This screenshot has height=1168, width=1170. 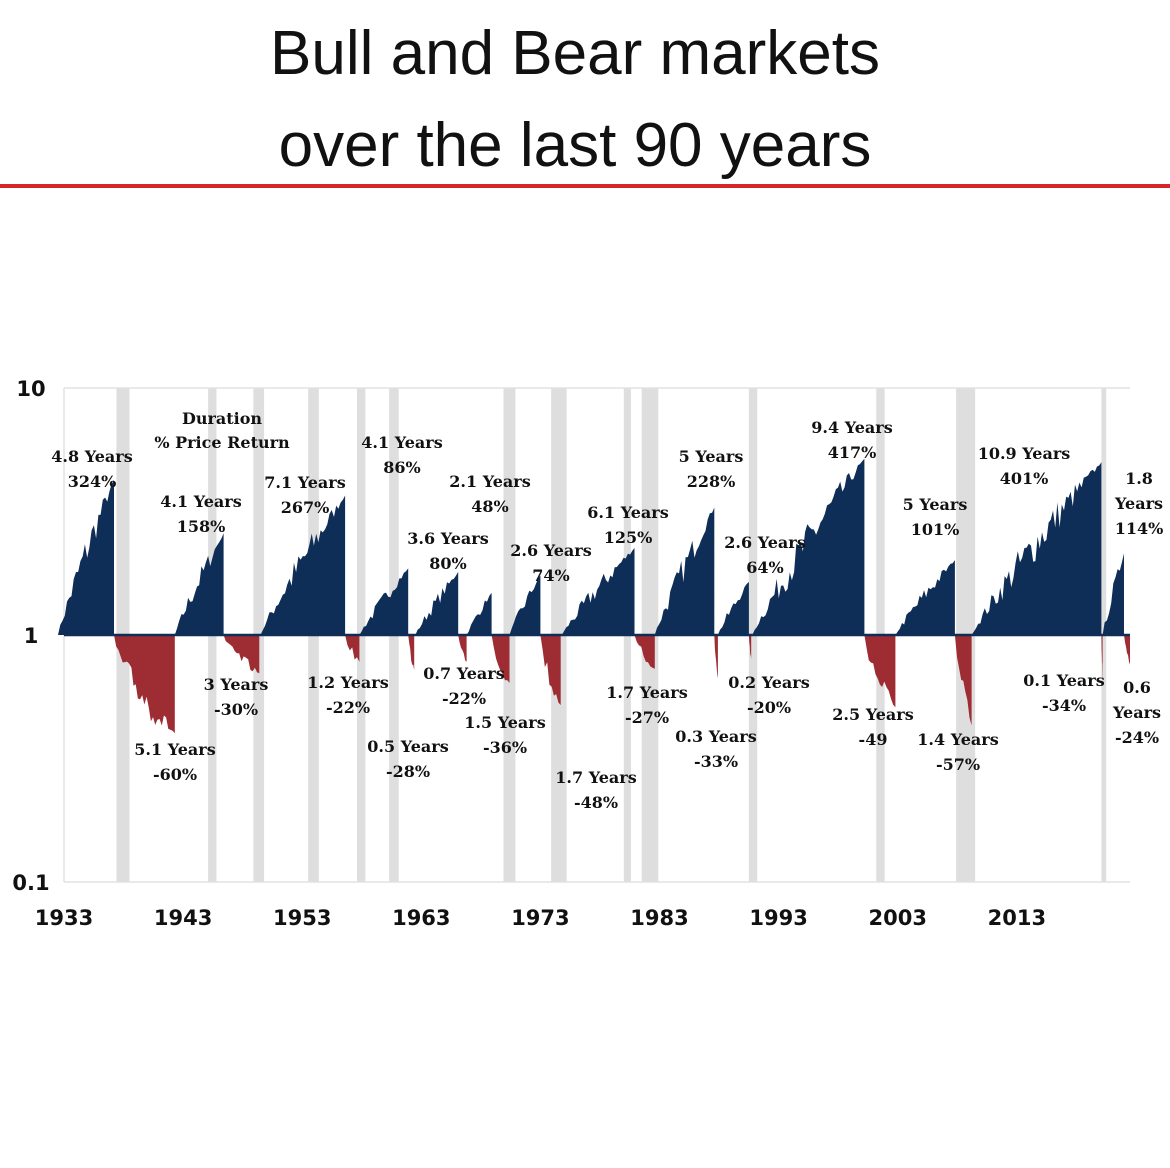 What do you see at coordinates (183, 918) in the screenshot?
I see `x-tick-label: 1943` at bounding box center [183, 918].